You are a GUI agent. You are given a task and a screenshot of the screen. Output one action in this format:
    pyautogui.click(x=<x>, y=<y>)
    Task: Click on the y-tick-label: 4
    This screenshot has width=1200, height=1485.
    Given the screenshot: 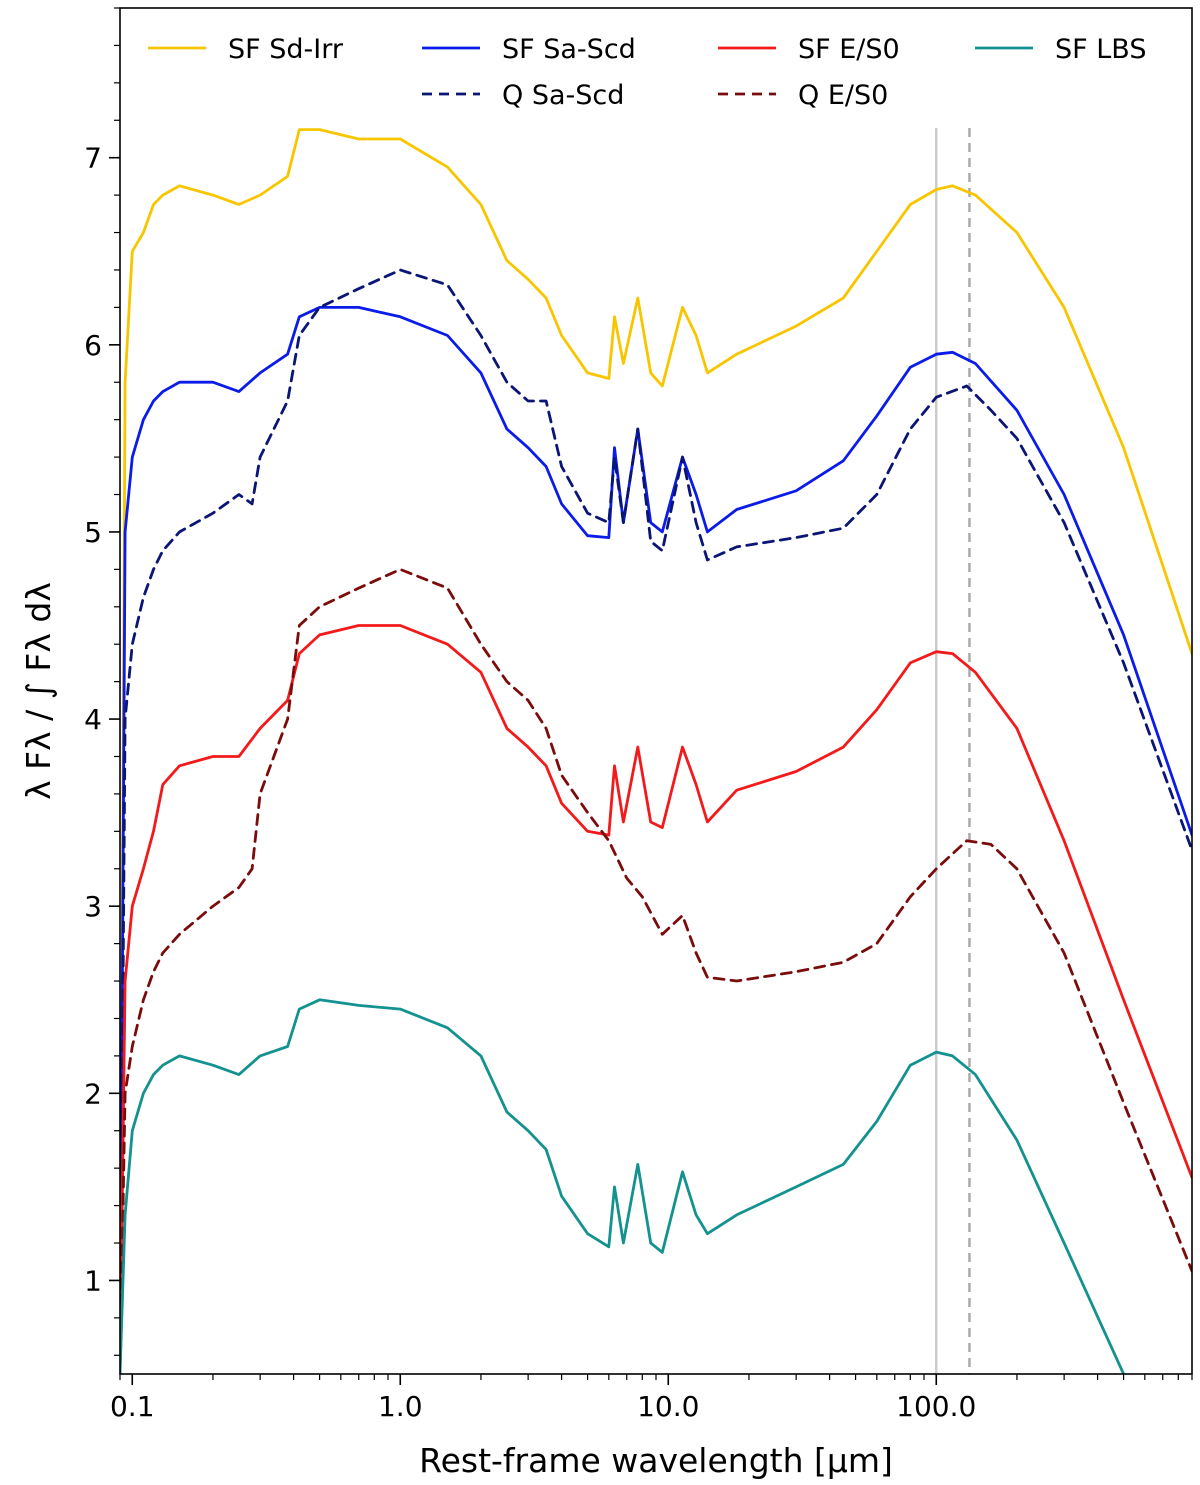 What is the action you would take?
    pyautogui.click(x=93, y=719)
    